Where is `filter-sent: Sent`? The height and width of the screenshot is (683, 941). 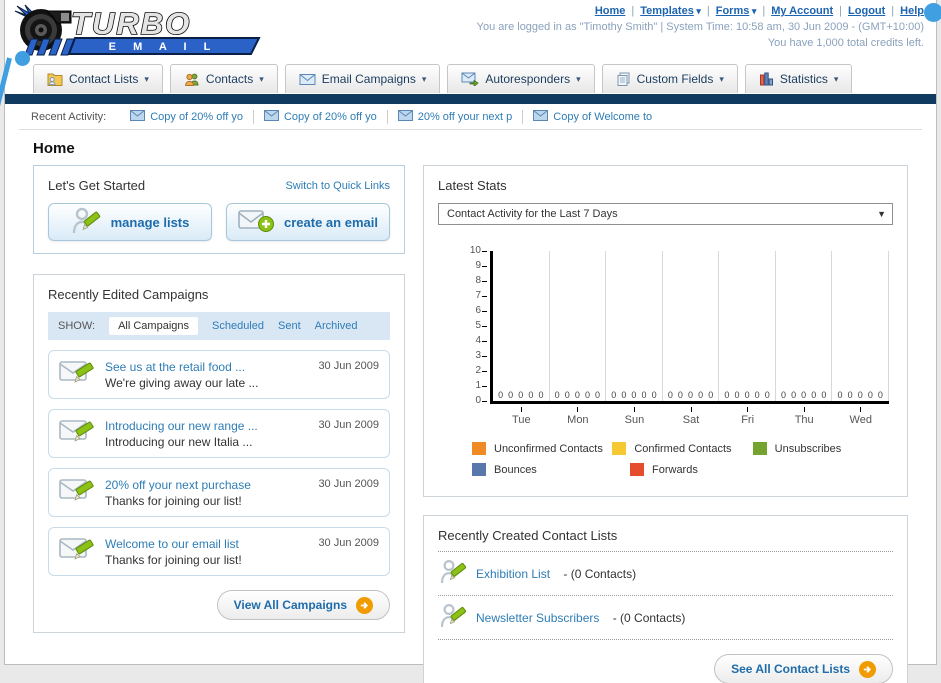 filter-sent: Sent is located at coordinates (289, 326).